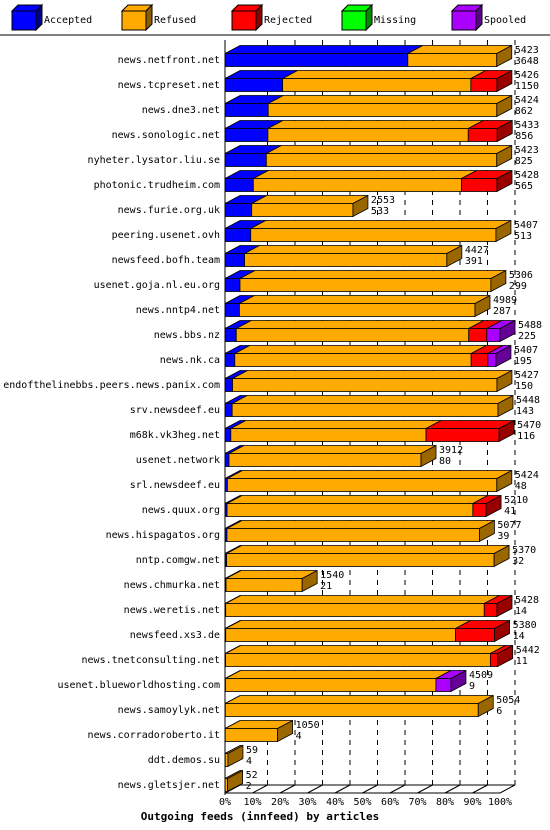 The width and height of the screenshot is (550, 830). What do you see at coordinates (492, 360) in the screenshot?
I see `bar-segment-spooled` at bounding box center [492, 360].